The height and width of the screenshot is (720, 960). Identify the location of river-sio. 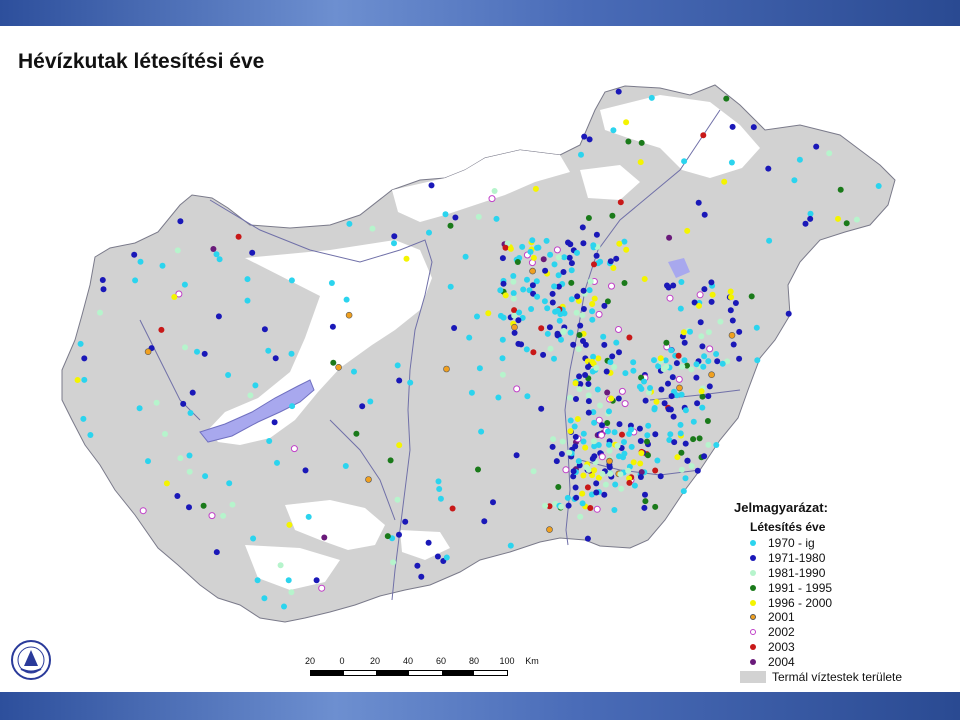
(362, 470).